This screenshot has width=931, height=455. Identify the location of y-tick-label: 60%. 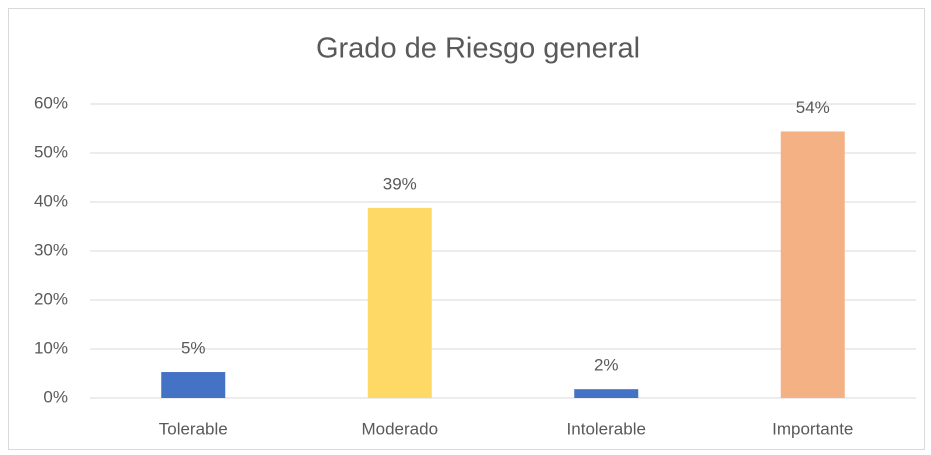
(51, 102).